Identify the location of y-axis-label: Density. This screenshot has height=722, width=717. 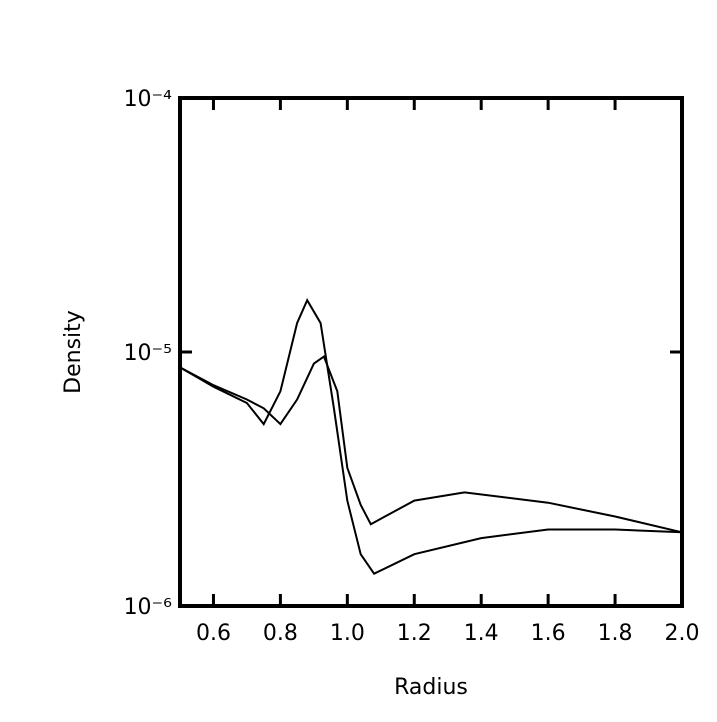
(73, 352).